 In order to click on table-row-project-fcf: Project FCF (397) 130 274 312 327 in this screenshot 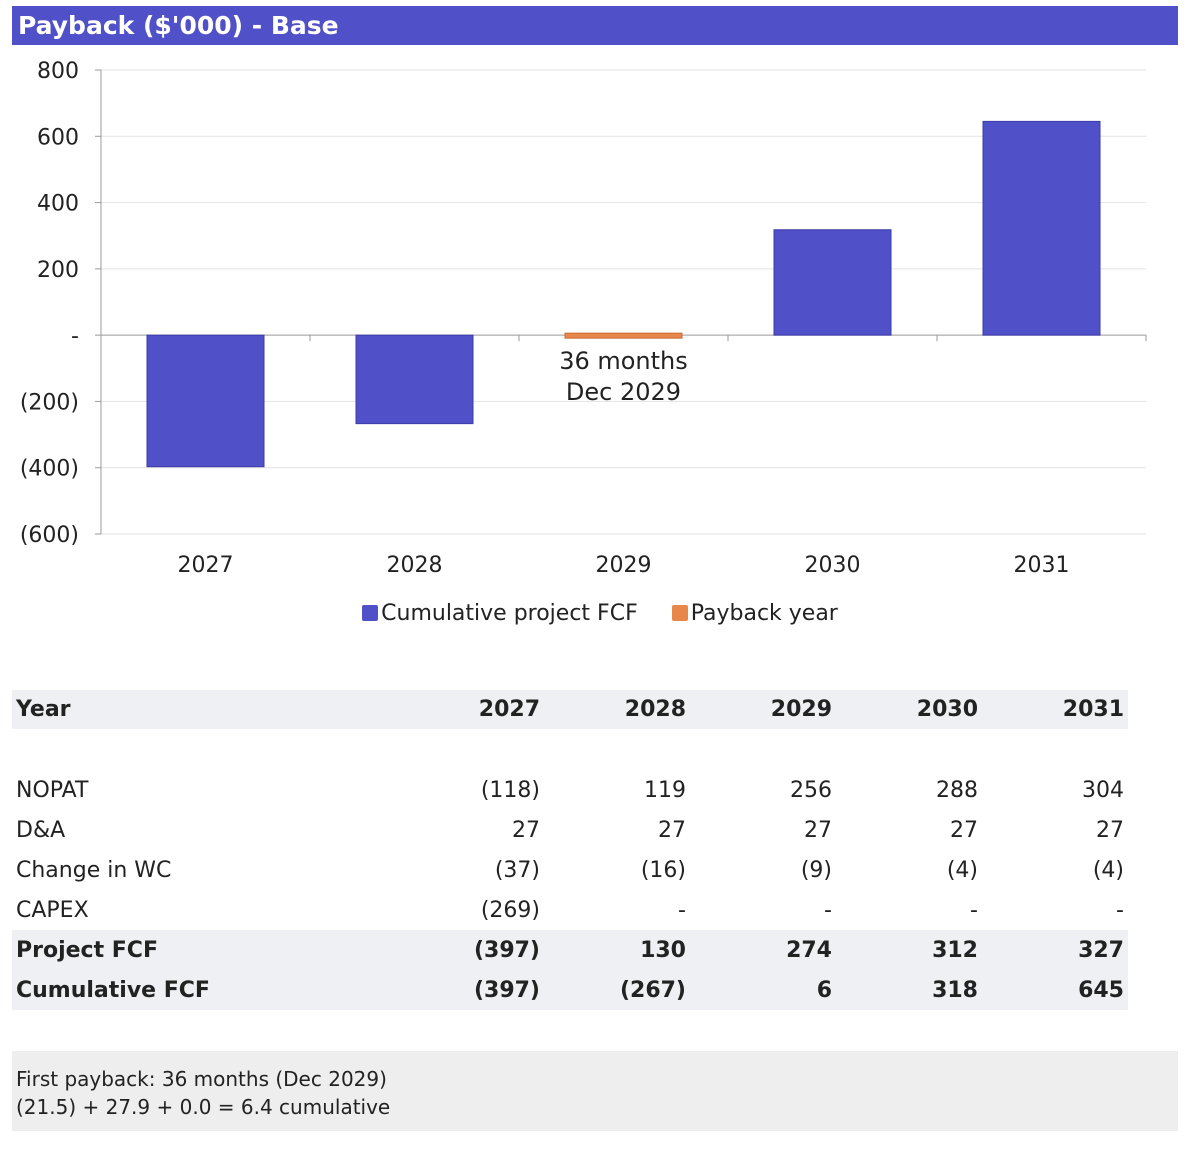, I will do `click(570, 950)`.